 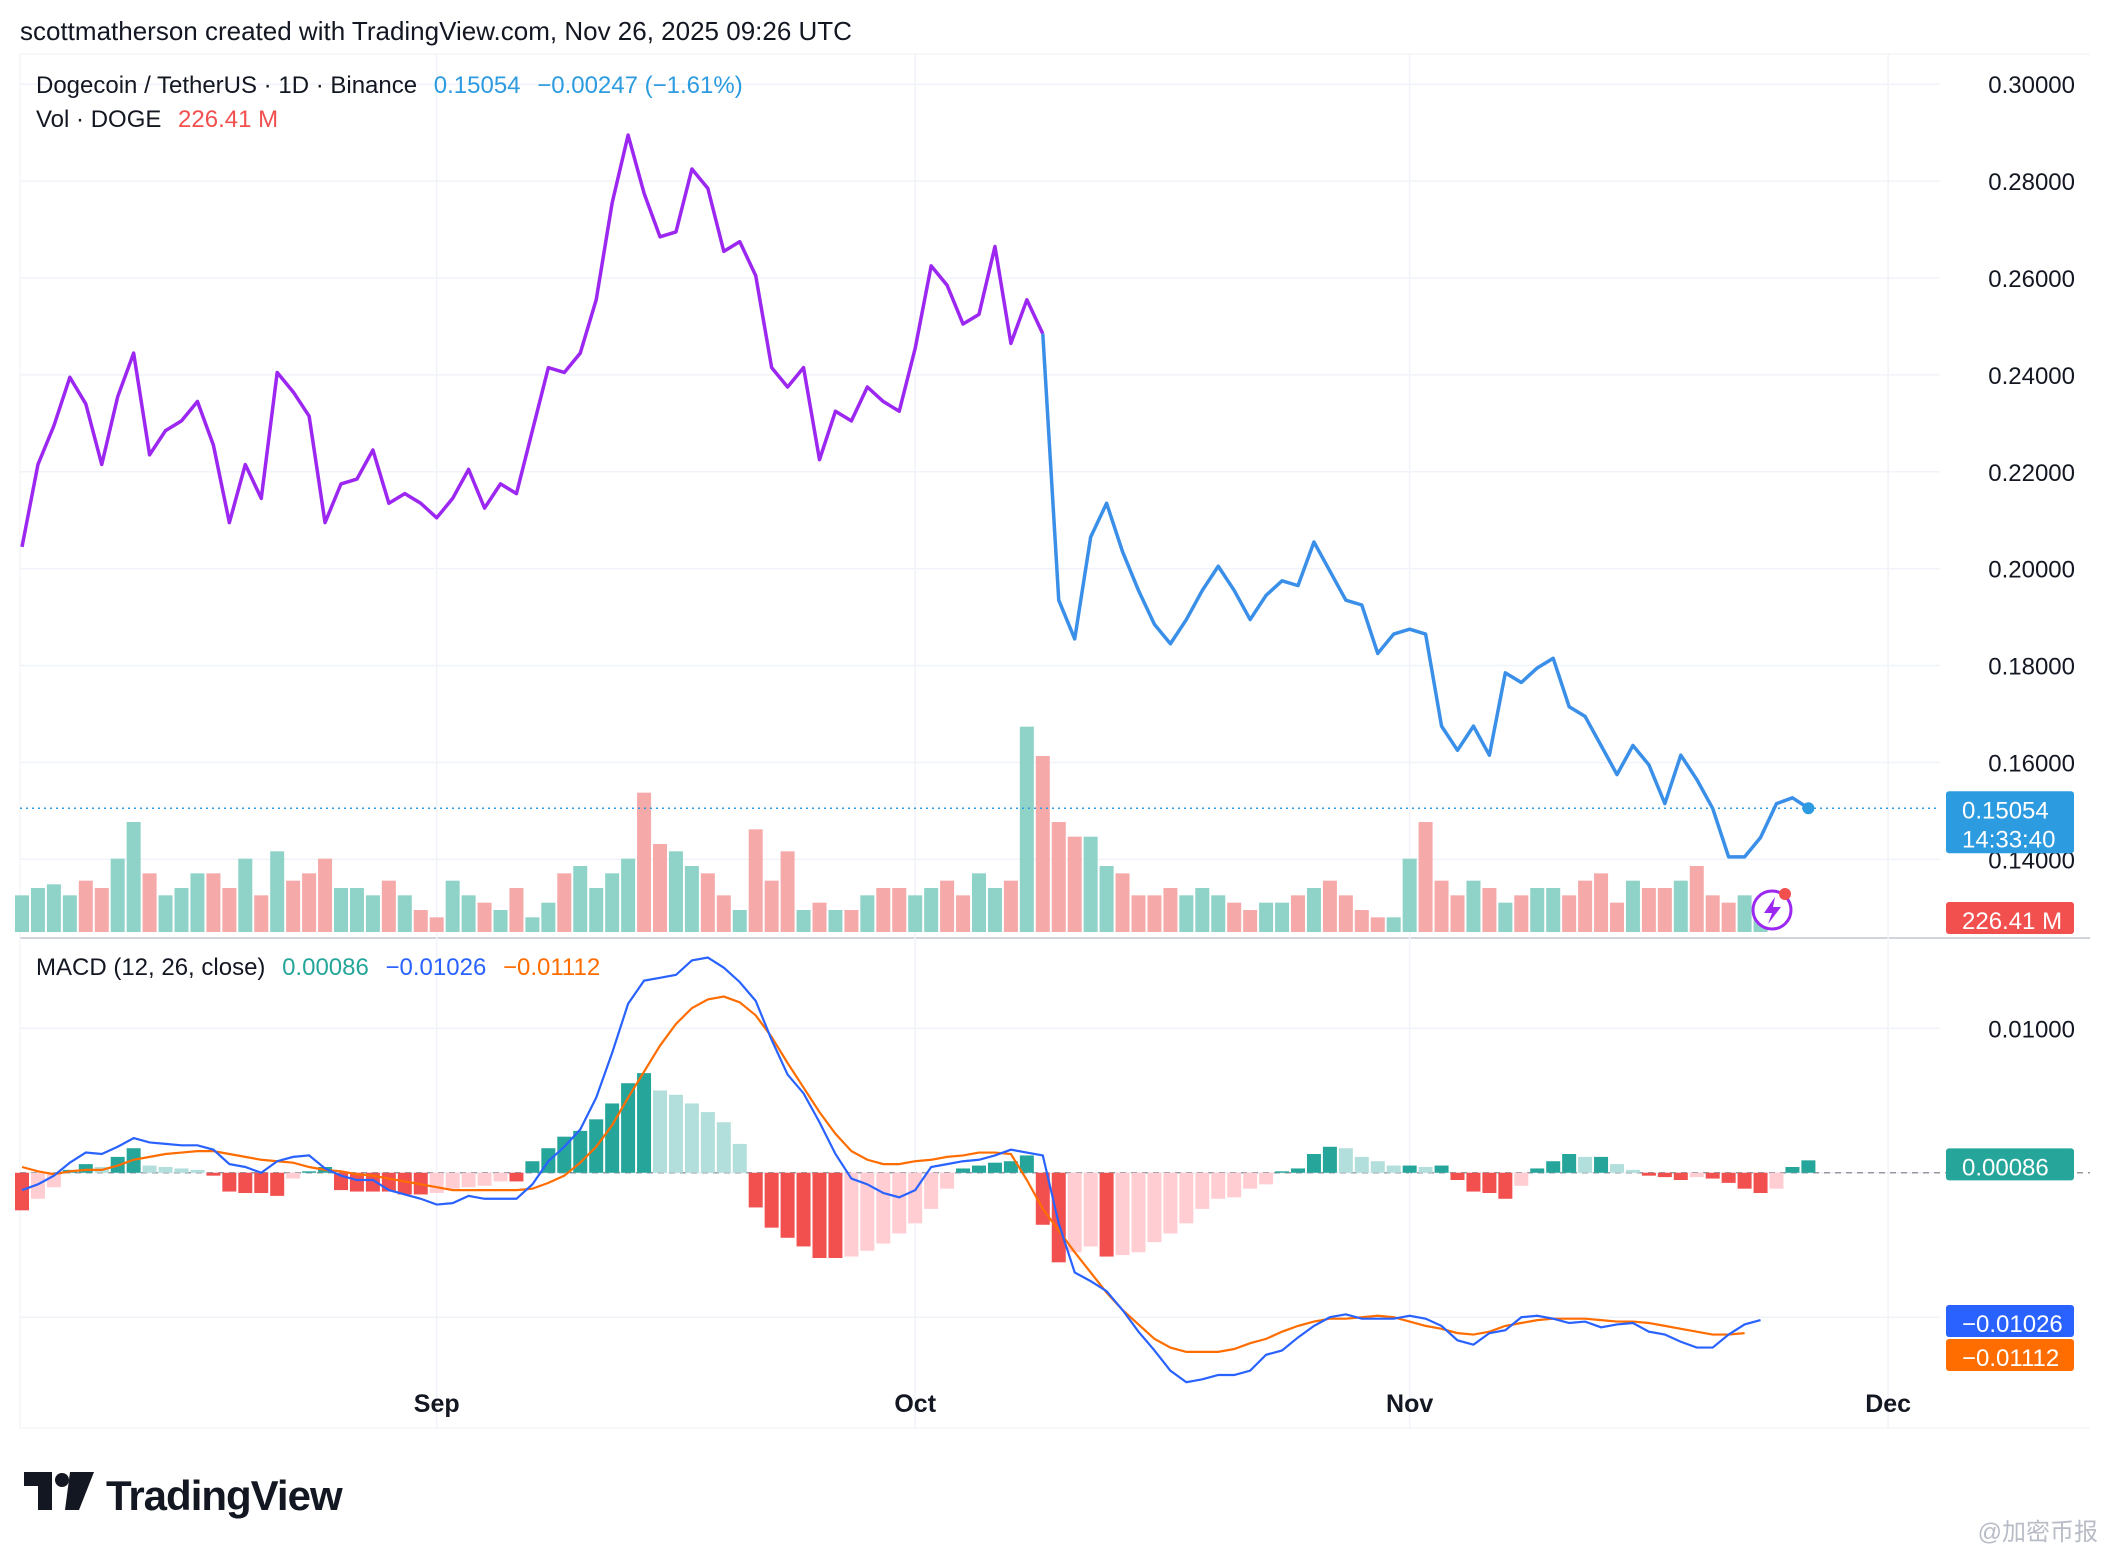 I want to click on volume-bars, so click(x=891, y=829).